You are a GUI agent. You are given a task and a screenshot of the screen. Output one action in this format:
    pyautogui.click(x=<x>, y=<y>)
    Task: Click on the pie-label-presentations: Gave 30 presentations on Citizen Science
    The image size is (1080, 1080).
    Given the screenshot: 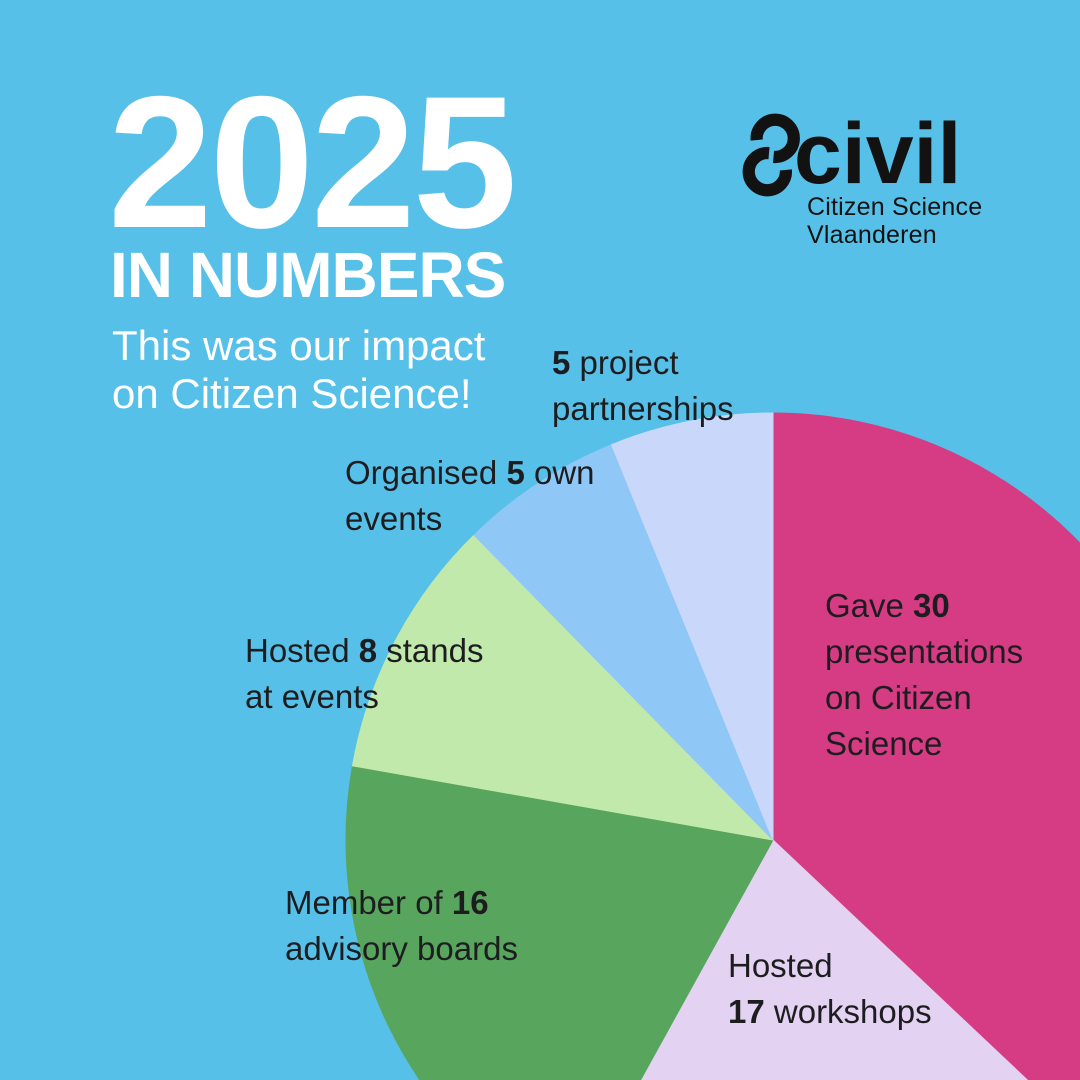 What is the action you would take?
    pyautogui.click(x=924, y=675)
    